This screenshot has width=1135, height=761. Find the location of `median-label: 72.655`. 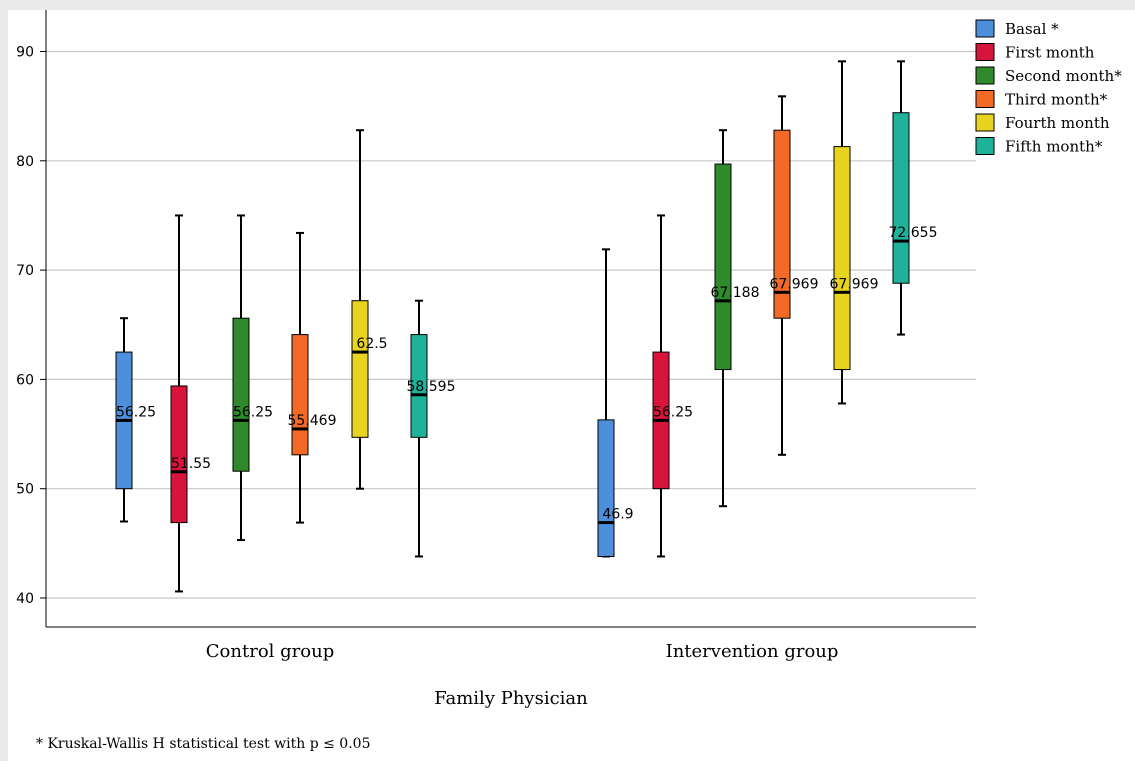

median-label: 72.655 is located at coordinates (913, 233).